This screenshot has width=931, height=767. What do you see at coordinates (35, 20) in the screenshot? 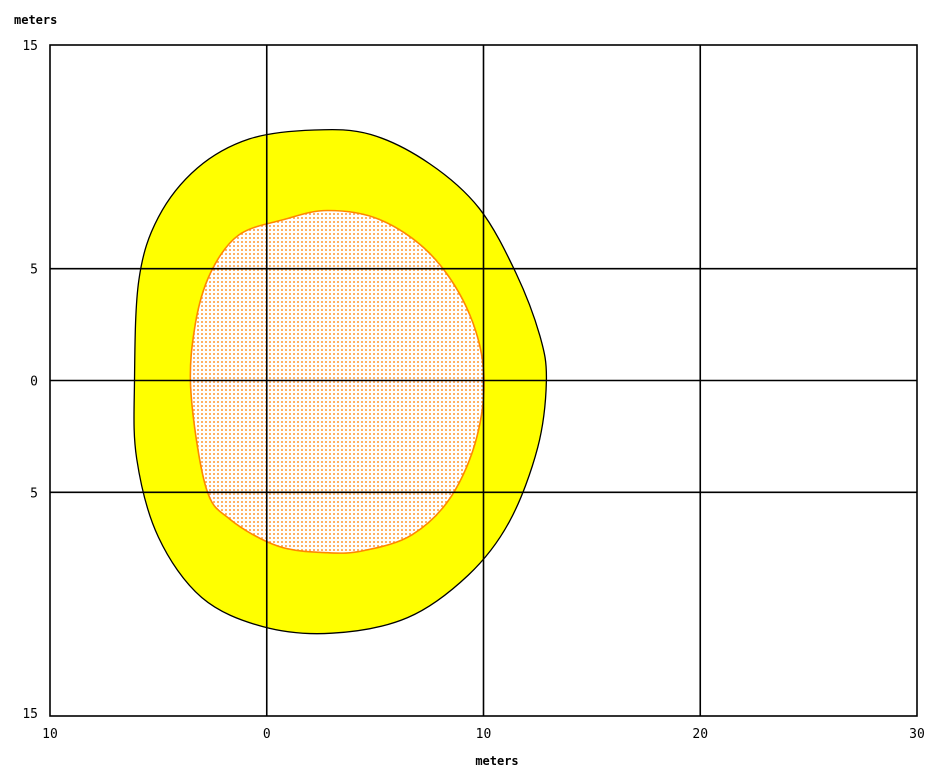
I see `y-axis-label: meters` at bounding box center [35, 20].